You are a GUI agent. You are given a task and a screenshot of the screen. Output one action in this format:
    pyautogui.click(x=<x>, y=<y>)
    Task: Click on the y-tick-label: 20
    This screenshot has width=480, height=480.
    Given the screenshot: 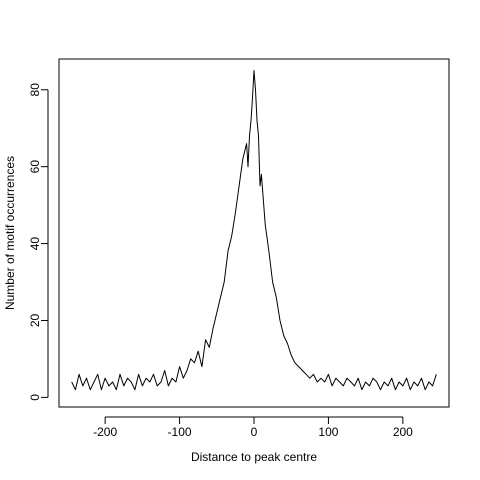 What is the action you would take?
    pyautogui.click(x=35, y=320)
    